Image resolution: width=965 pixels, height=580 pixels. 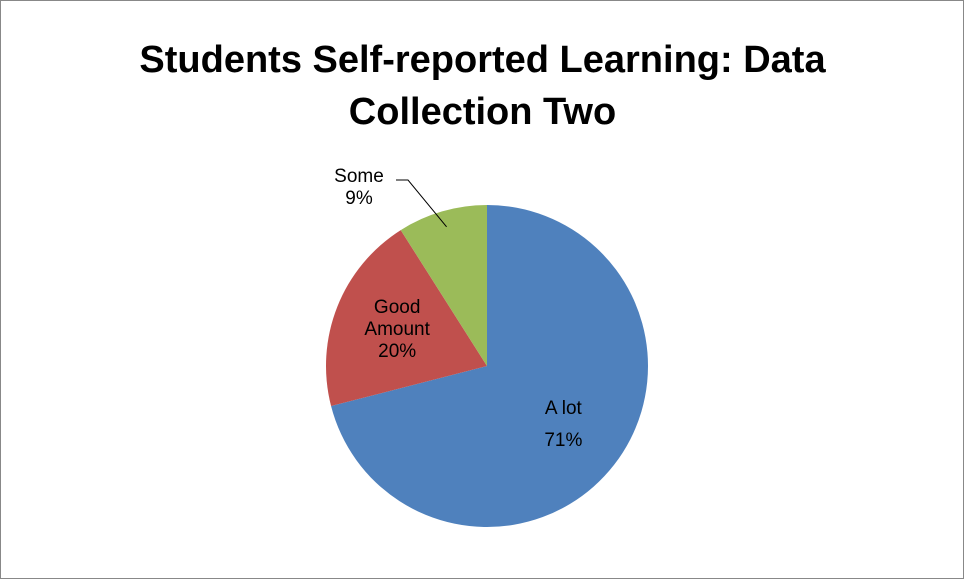 What do you see at coordinates (359, 176) in the screenshot?
I see `label-category: Some` at bounding box center [359, 176].